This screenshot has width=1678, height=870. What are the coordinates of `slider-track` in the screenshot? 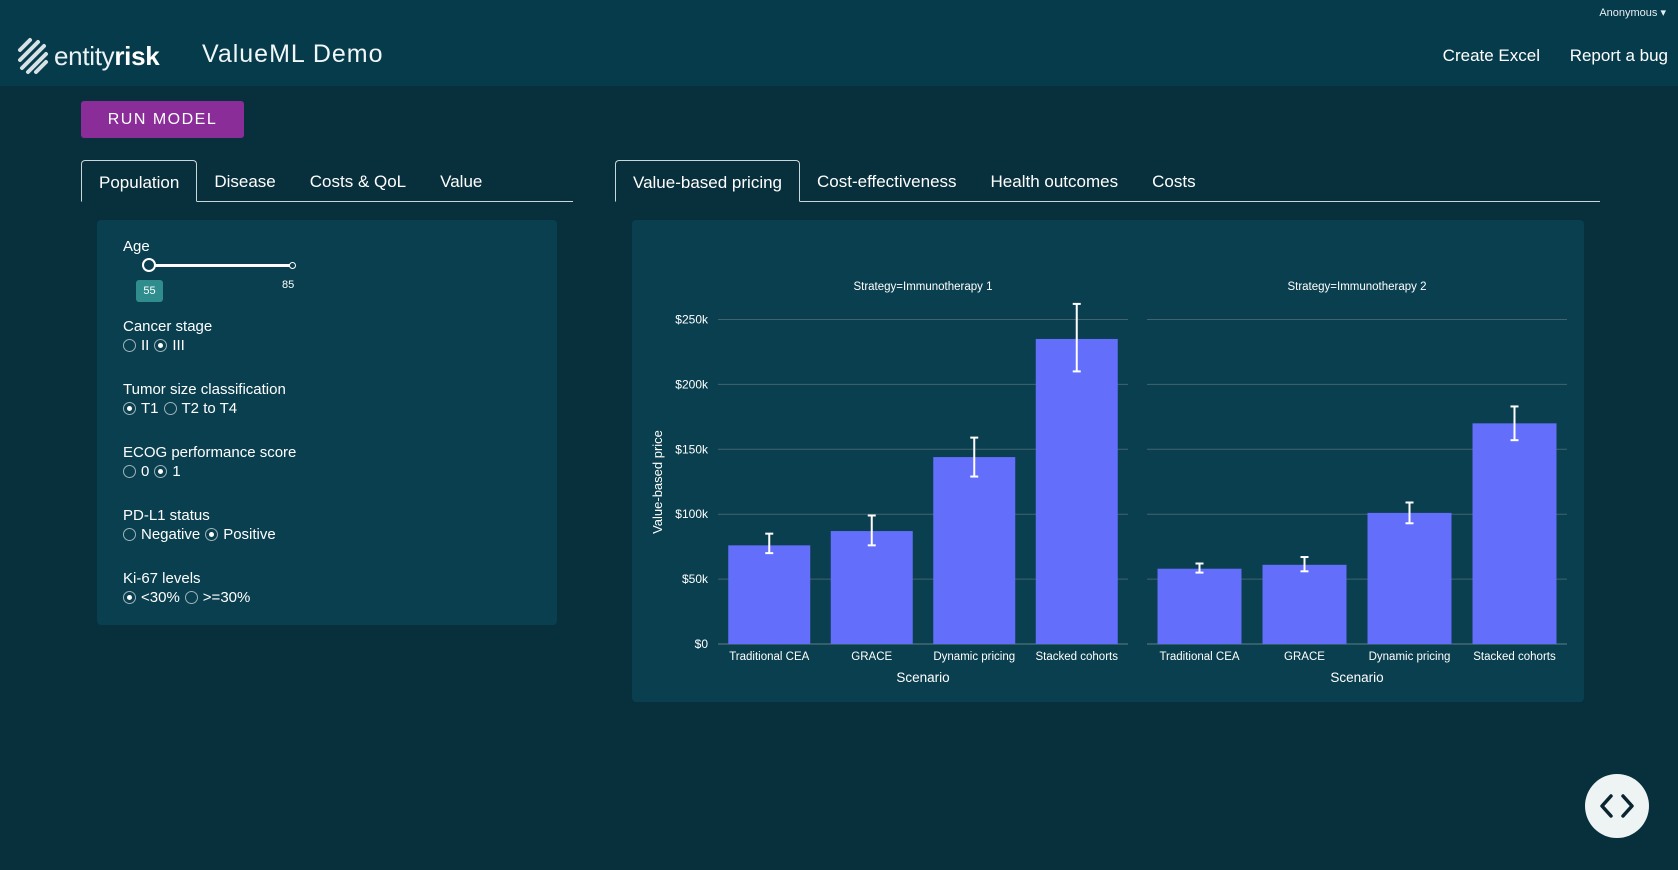 It's located at (221, 265).